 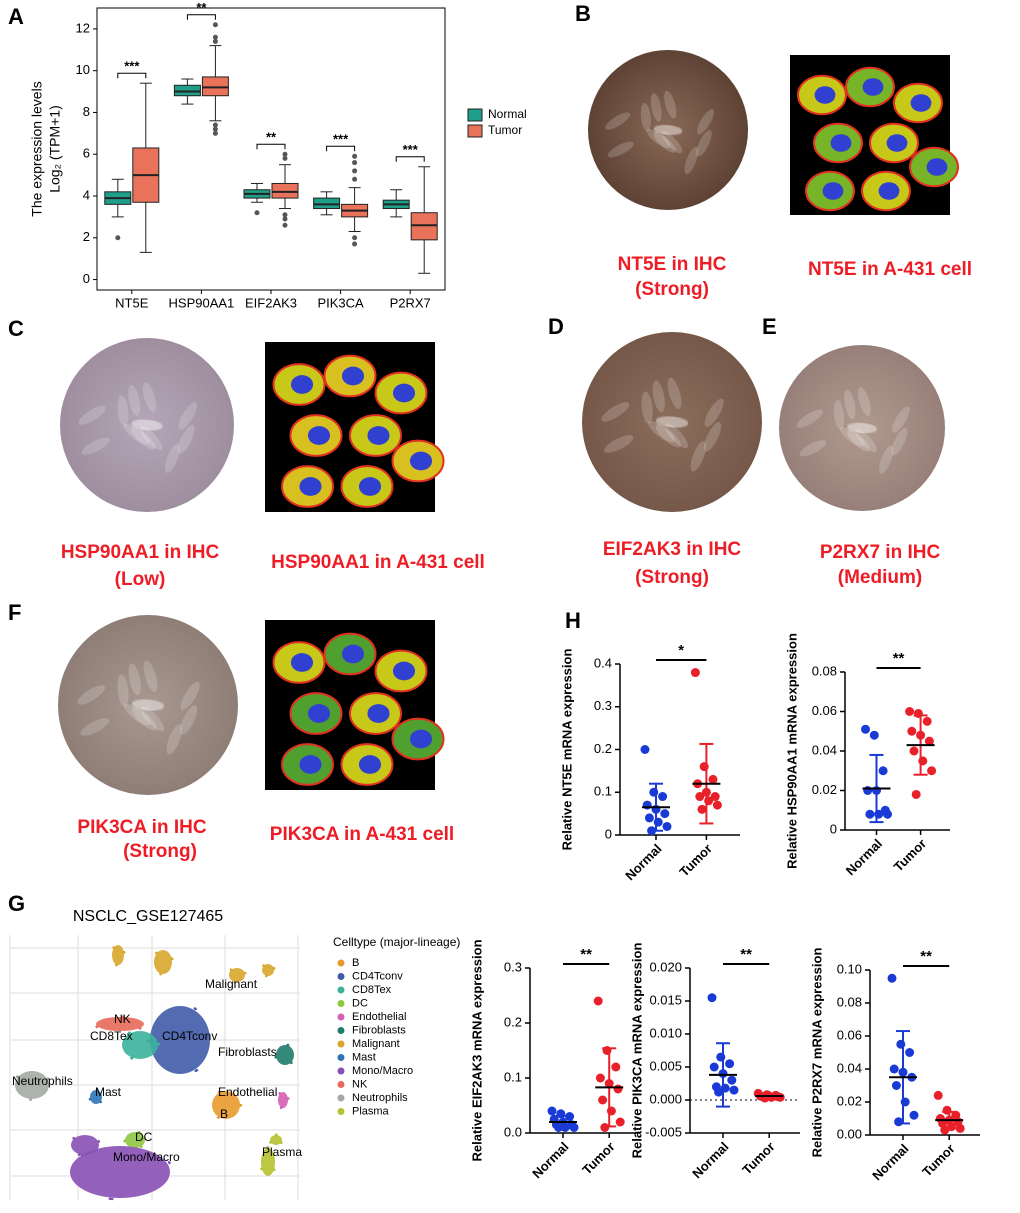 What do you see at coordinates (111, 1036) in the screenshot?
I see `cluster-label: CD8Tex` at bounding box center [111, 1036].